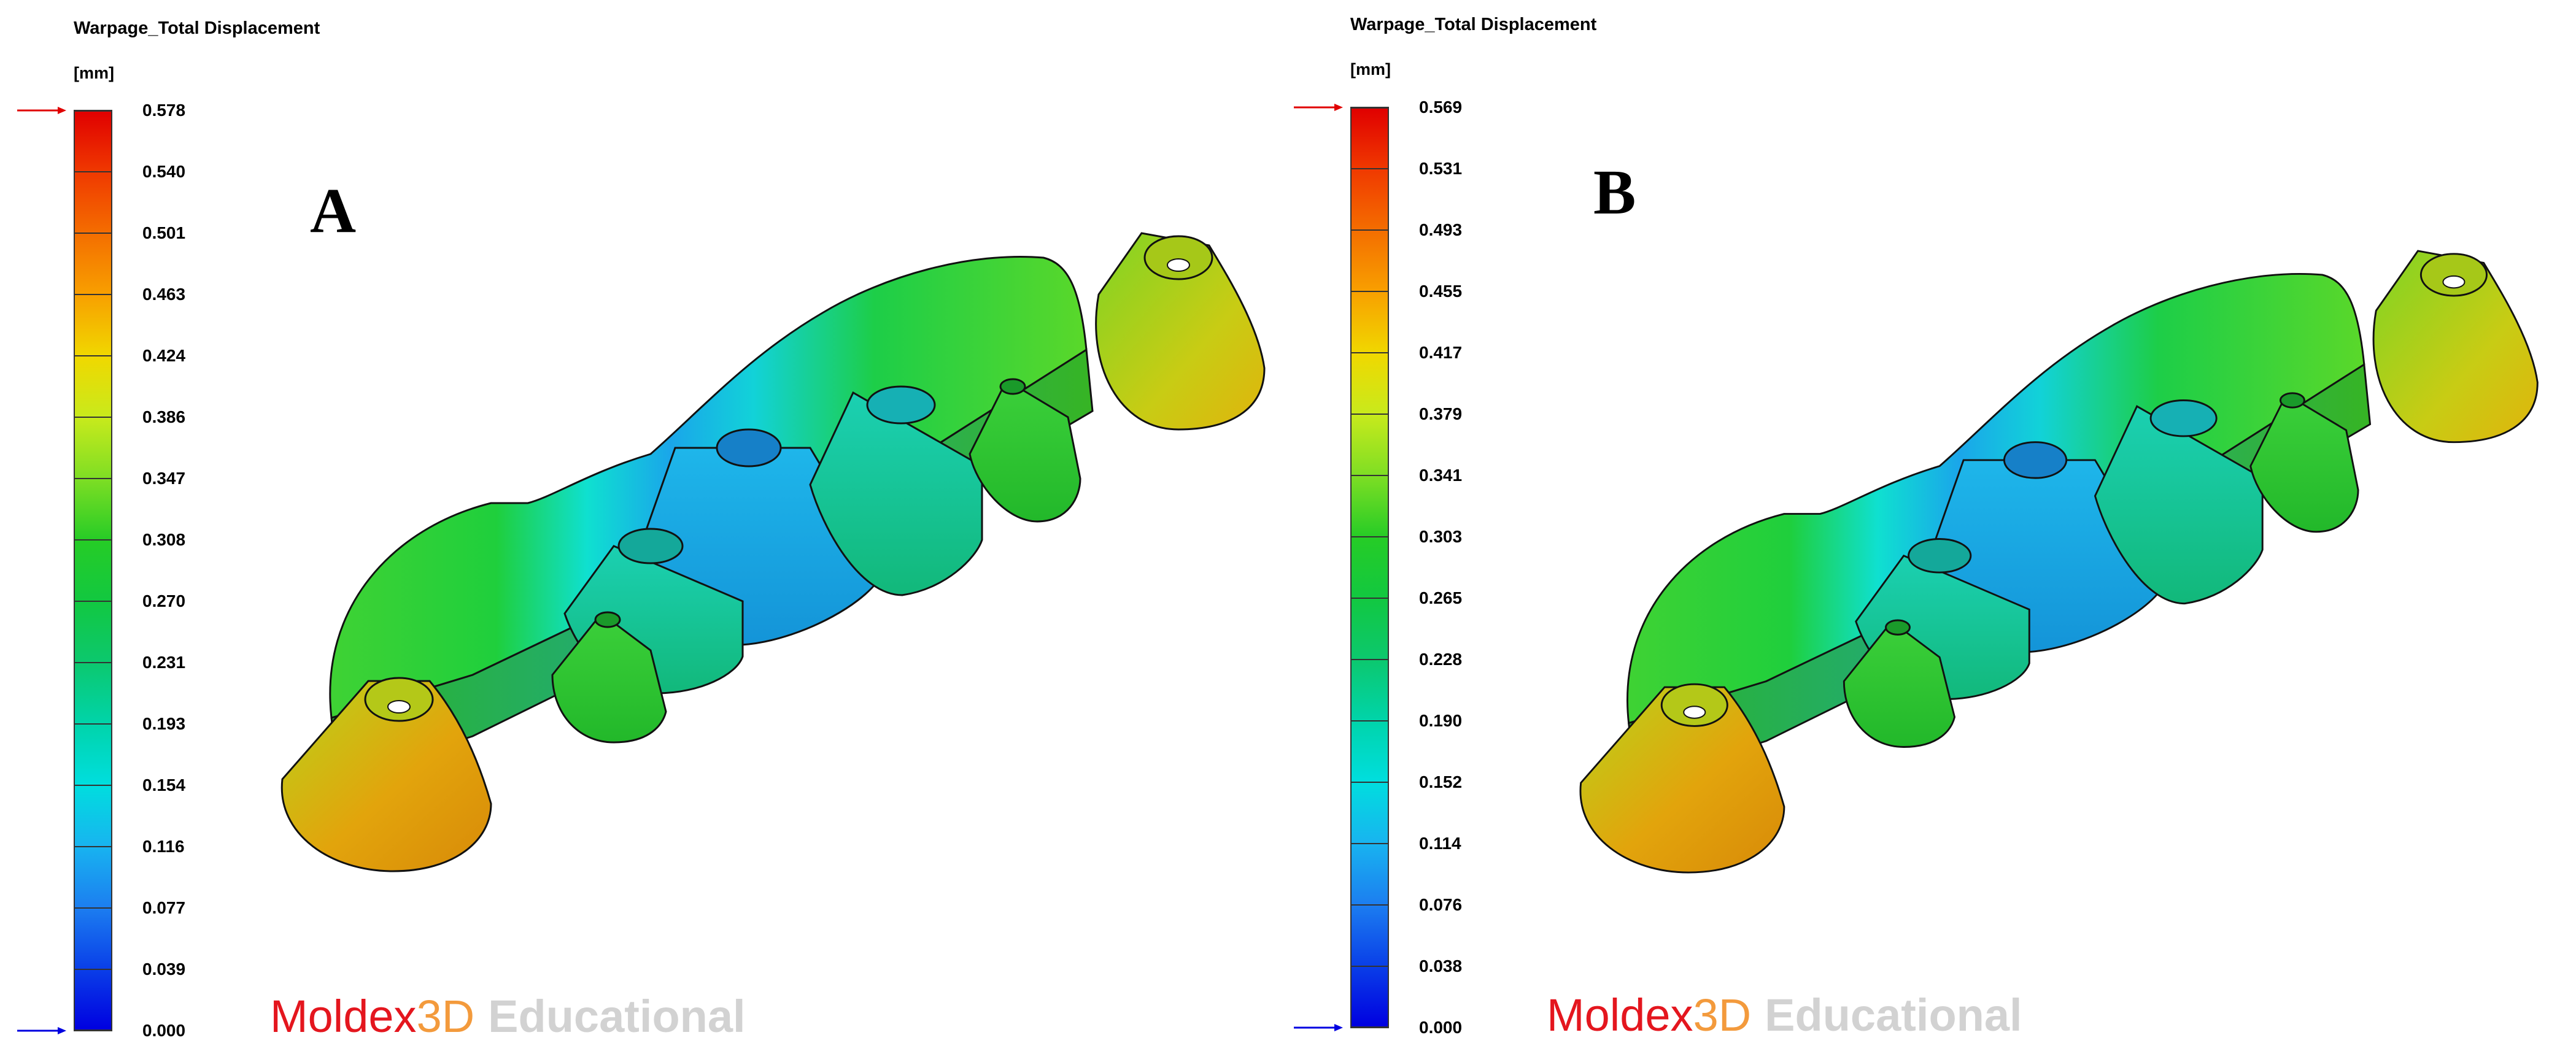  Describe the element at coordinates (1441, 353) in the screenshot. I see `color-scale-label: 0.417` at that location.